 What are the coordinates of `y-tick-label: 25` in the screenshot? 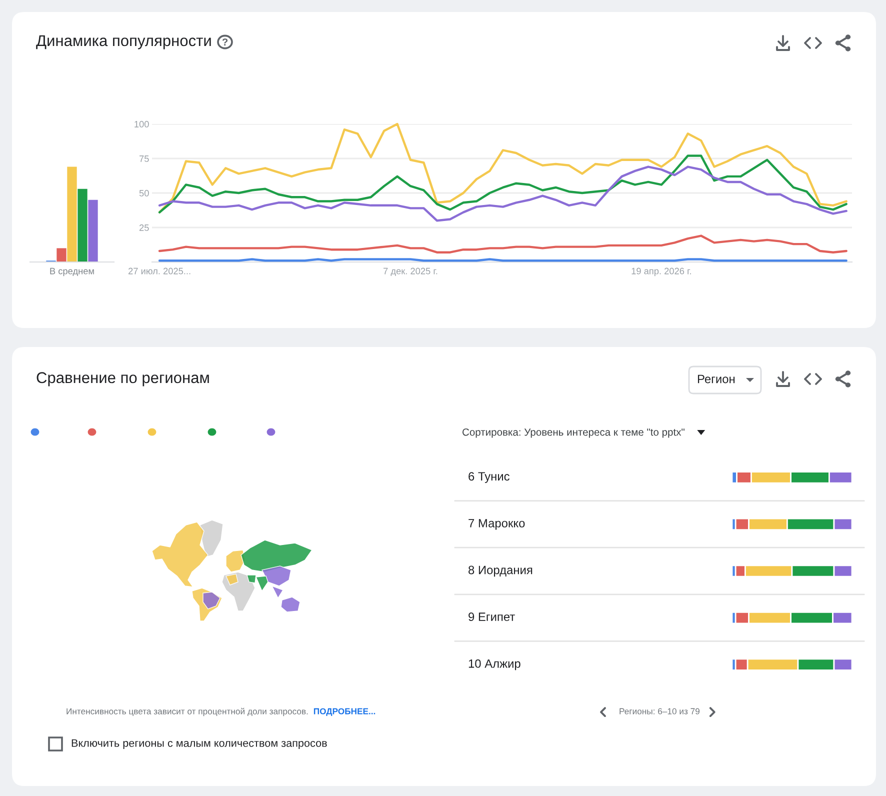 It's located at (144, 227).